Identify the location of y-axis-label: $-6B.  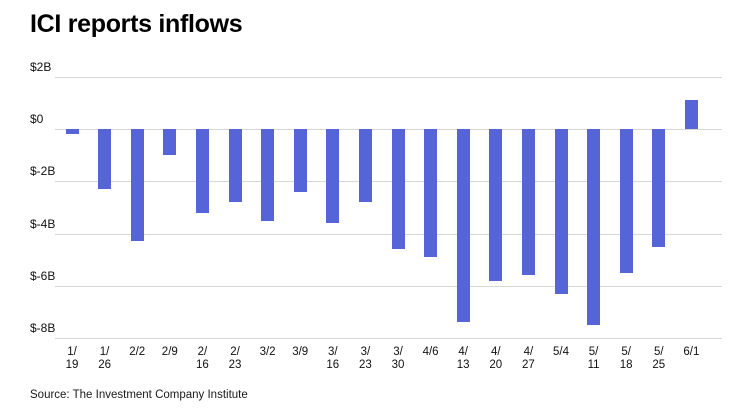
(43, 275).